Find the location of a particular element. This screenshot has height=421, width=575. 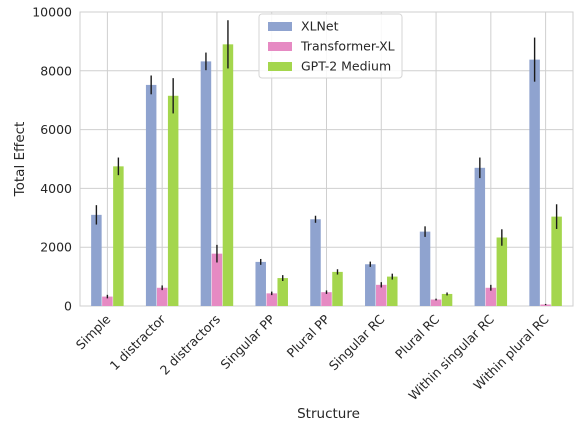

x-axis-label: Structure is located at coordinates (328, 413).